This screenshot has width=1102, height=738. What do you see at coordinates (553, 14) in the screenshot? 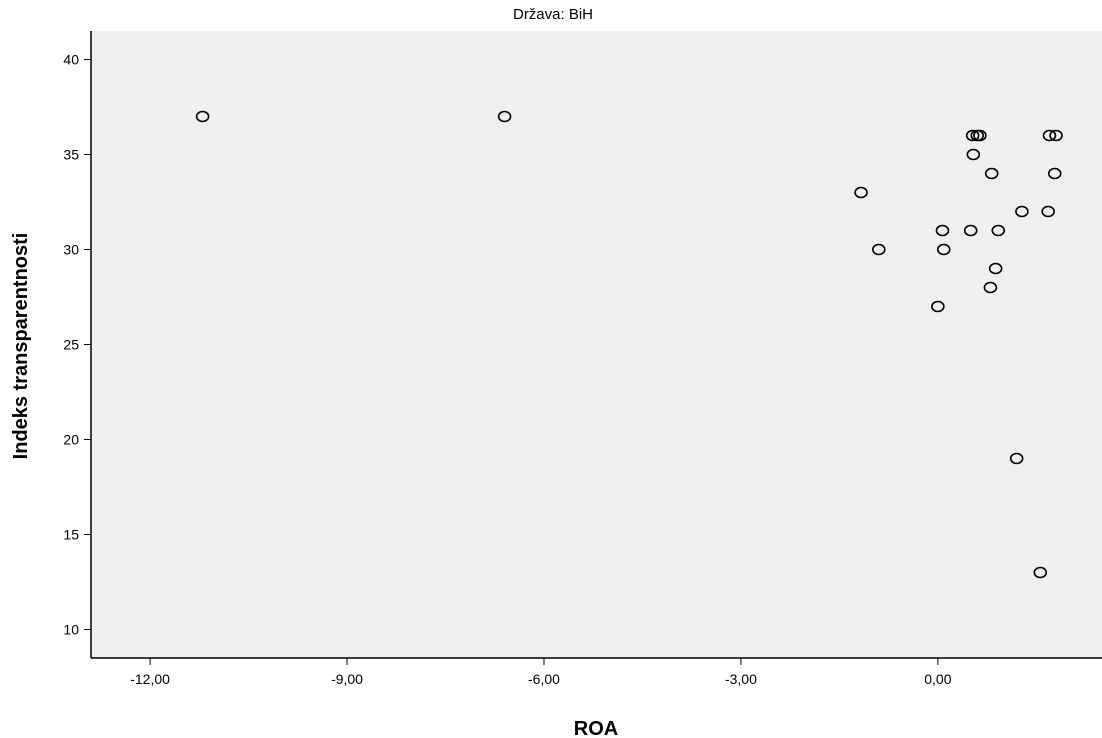
I see `chart-title: Država: BiH` at bounding box center [553, 14].